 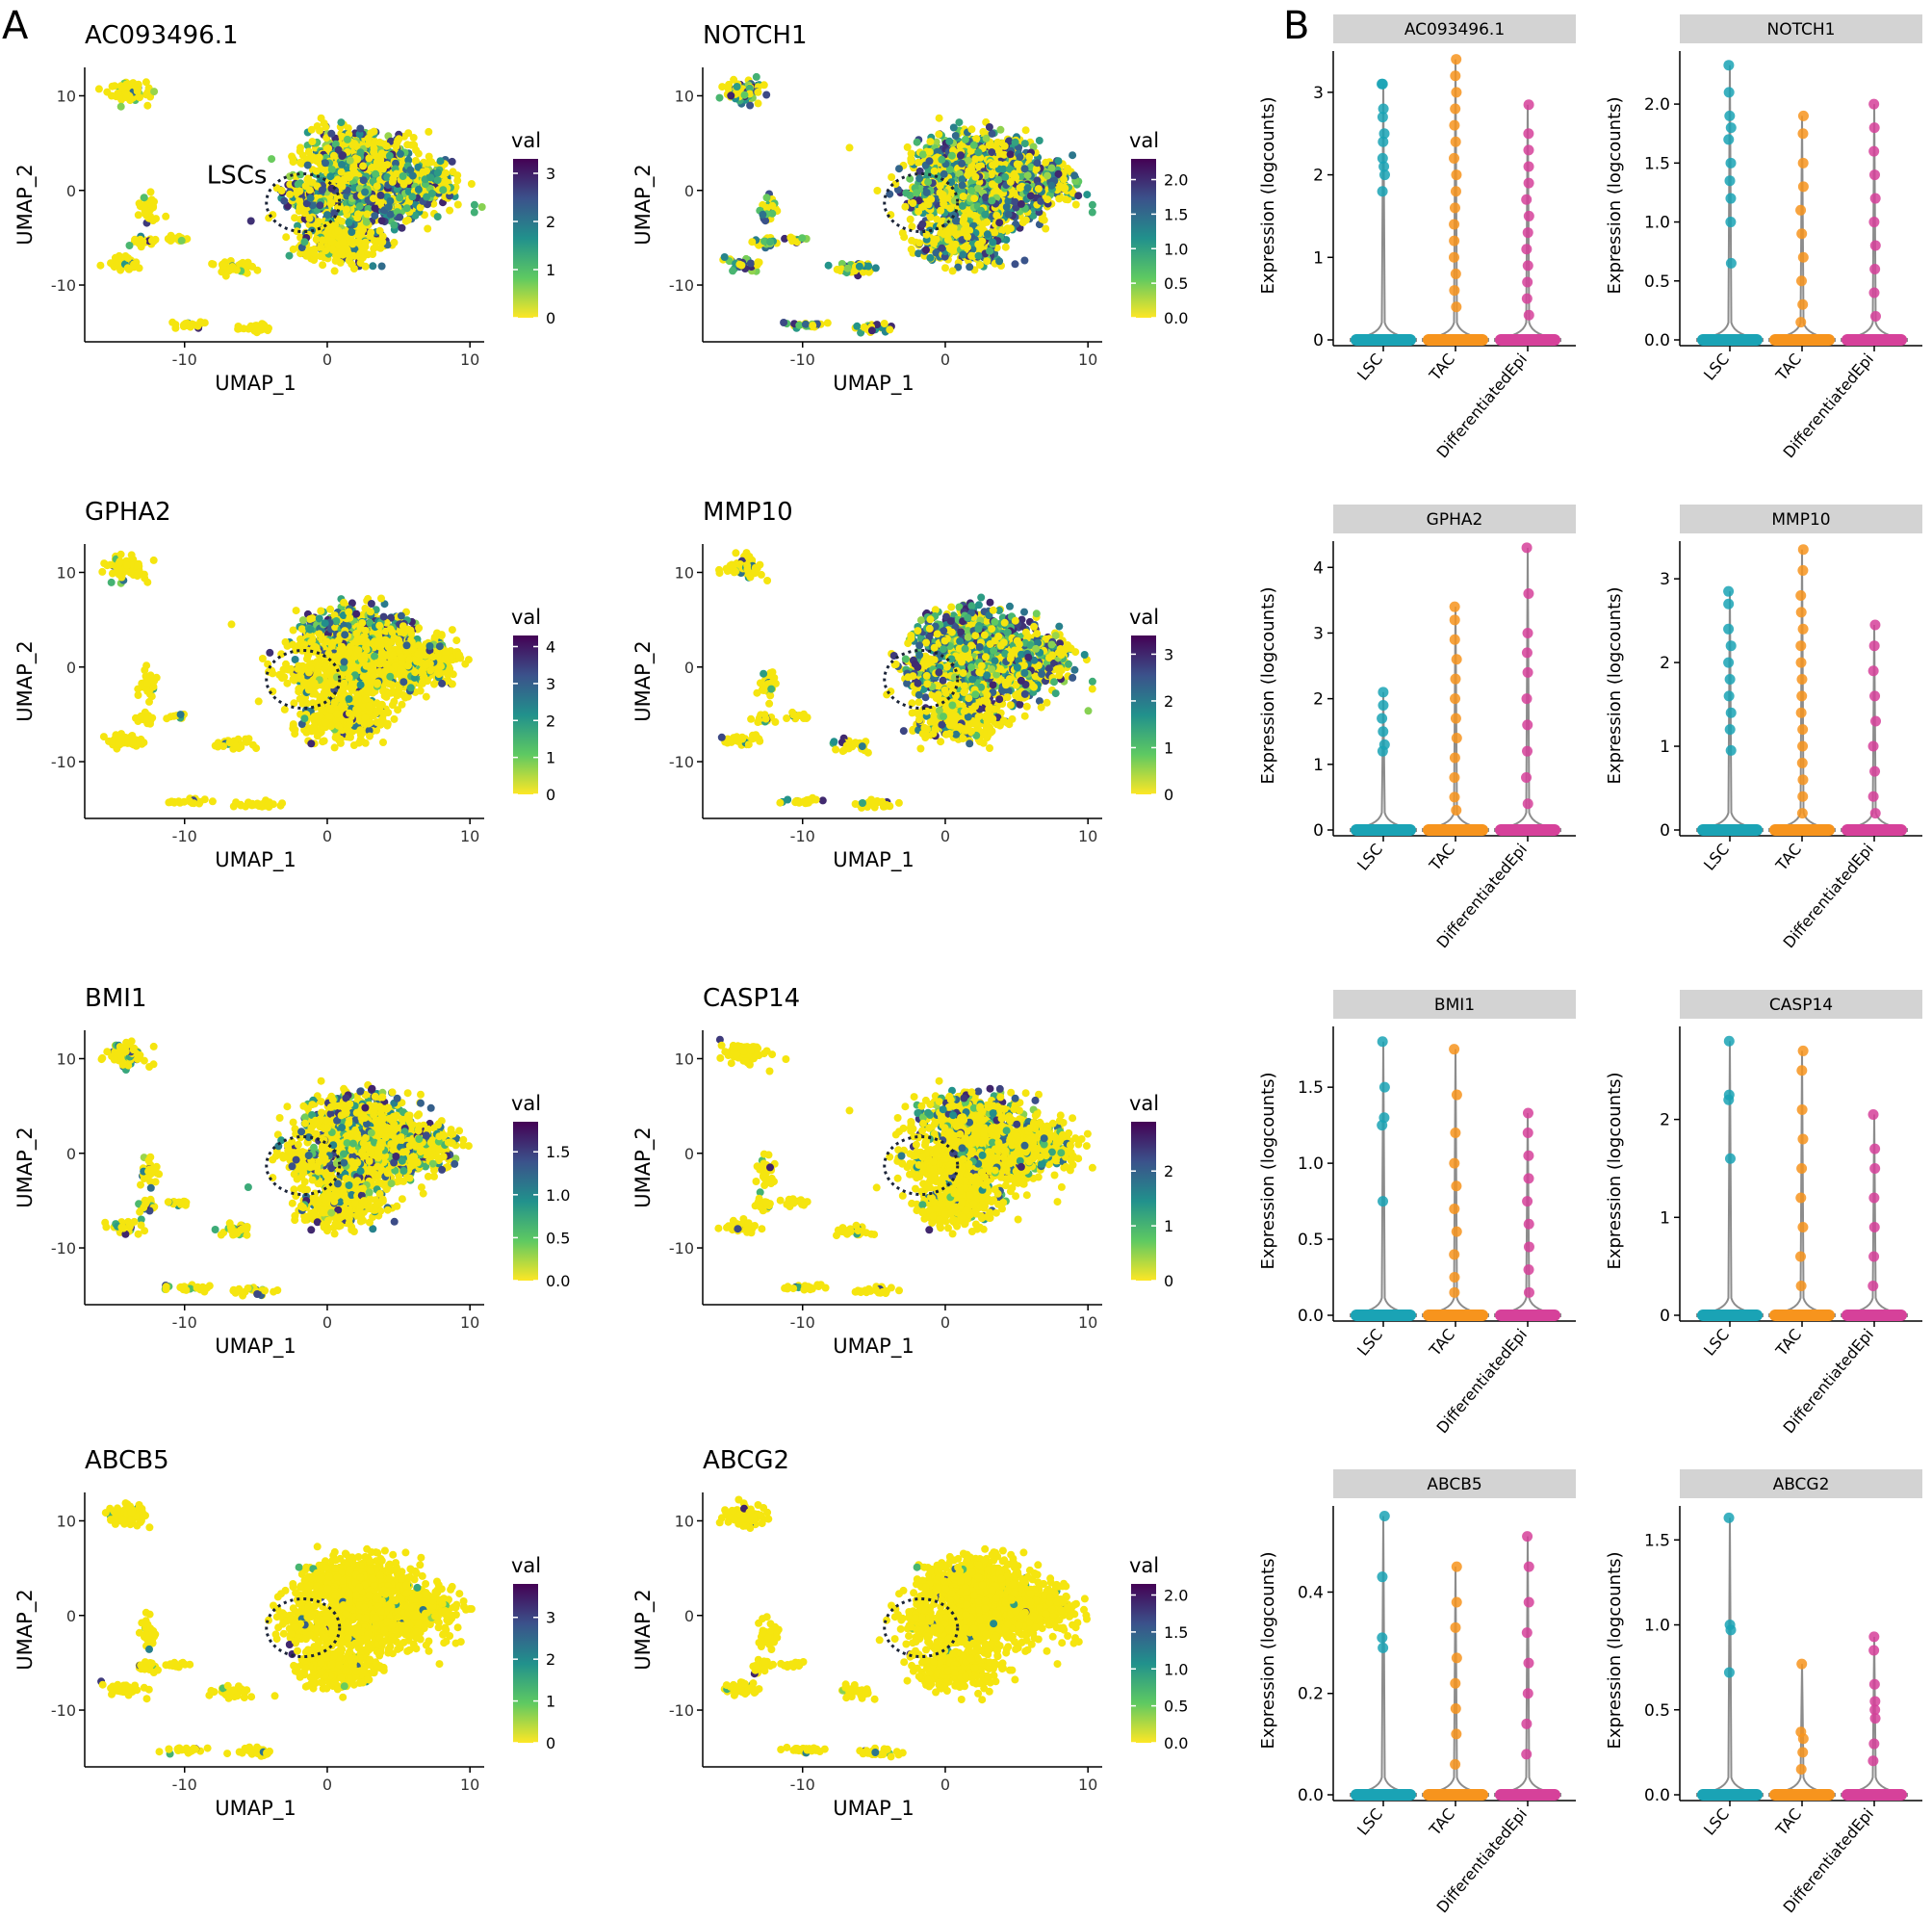 What do you see at coordinates (550, 318) in the screenshot?
I see `legend-tick-label: 0` at bounding box center [550, 318].